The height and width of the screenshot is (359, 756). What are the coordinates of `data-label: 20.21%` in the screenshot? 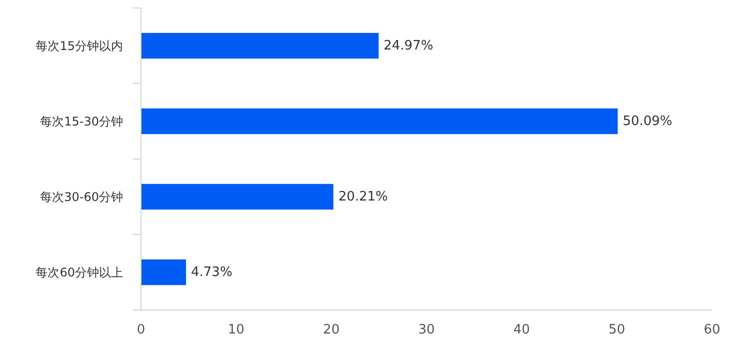 It's located at (363, 196).